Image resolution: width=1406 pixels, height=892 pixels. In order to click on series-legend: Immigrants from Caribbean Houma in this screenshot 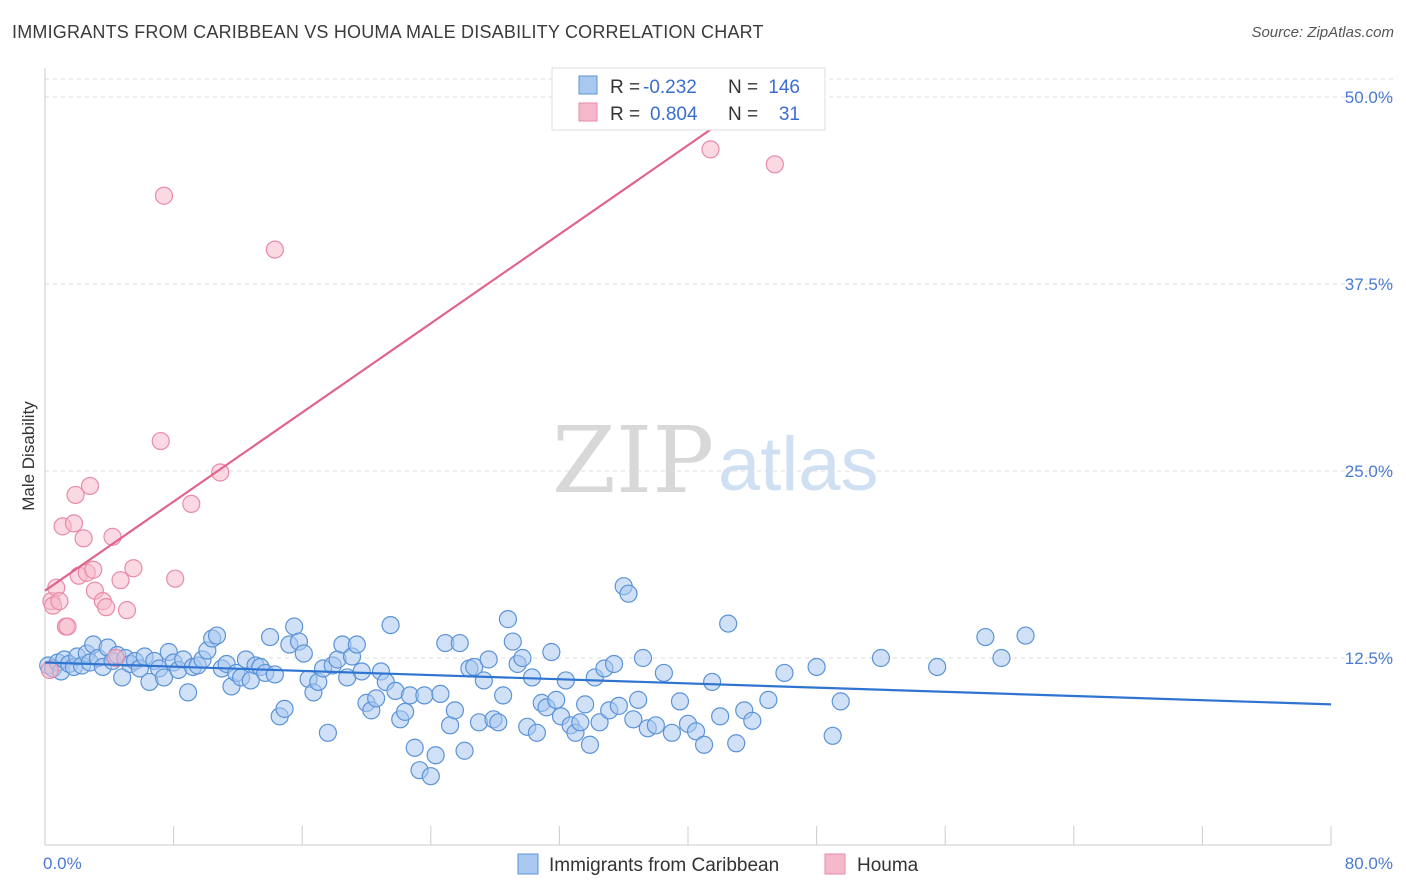, I will do `click(718, 864)`.